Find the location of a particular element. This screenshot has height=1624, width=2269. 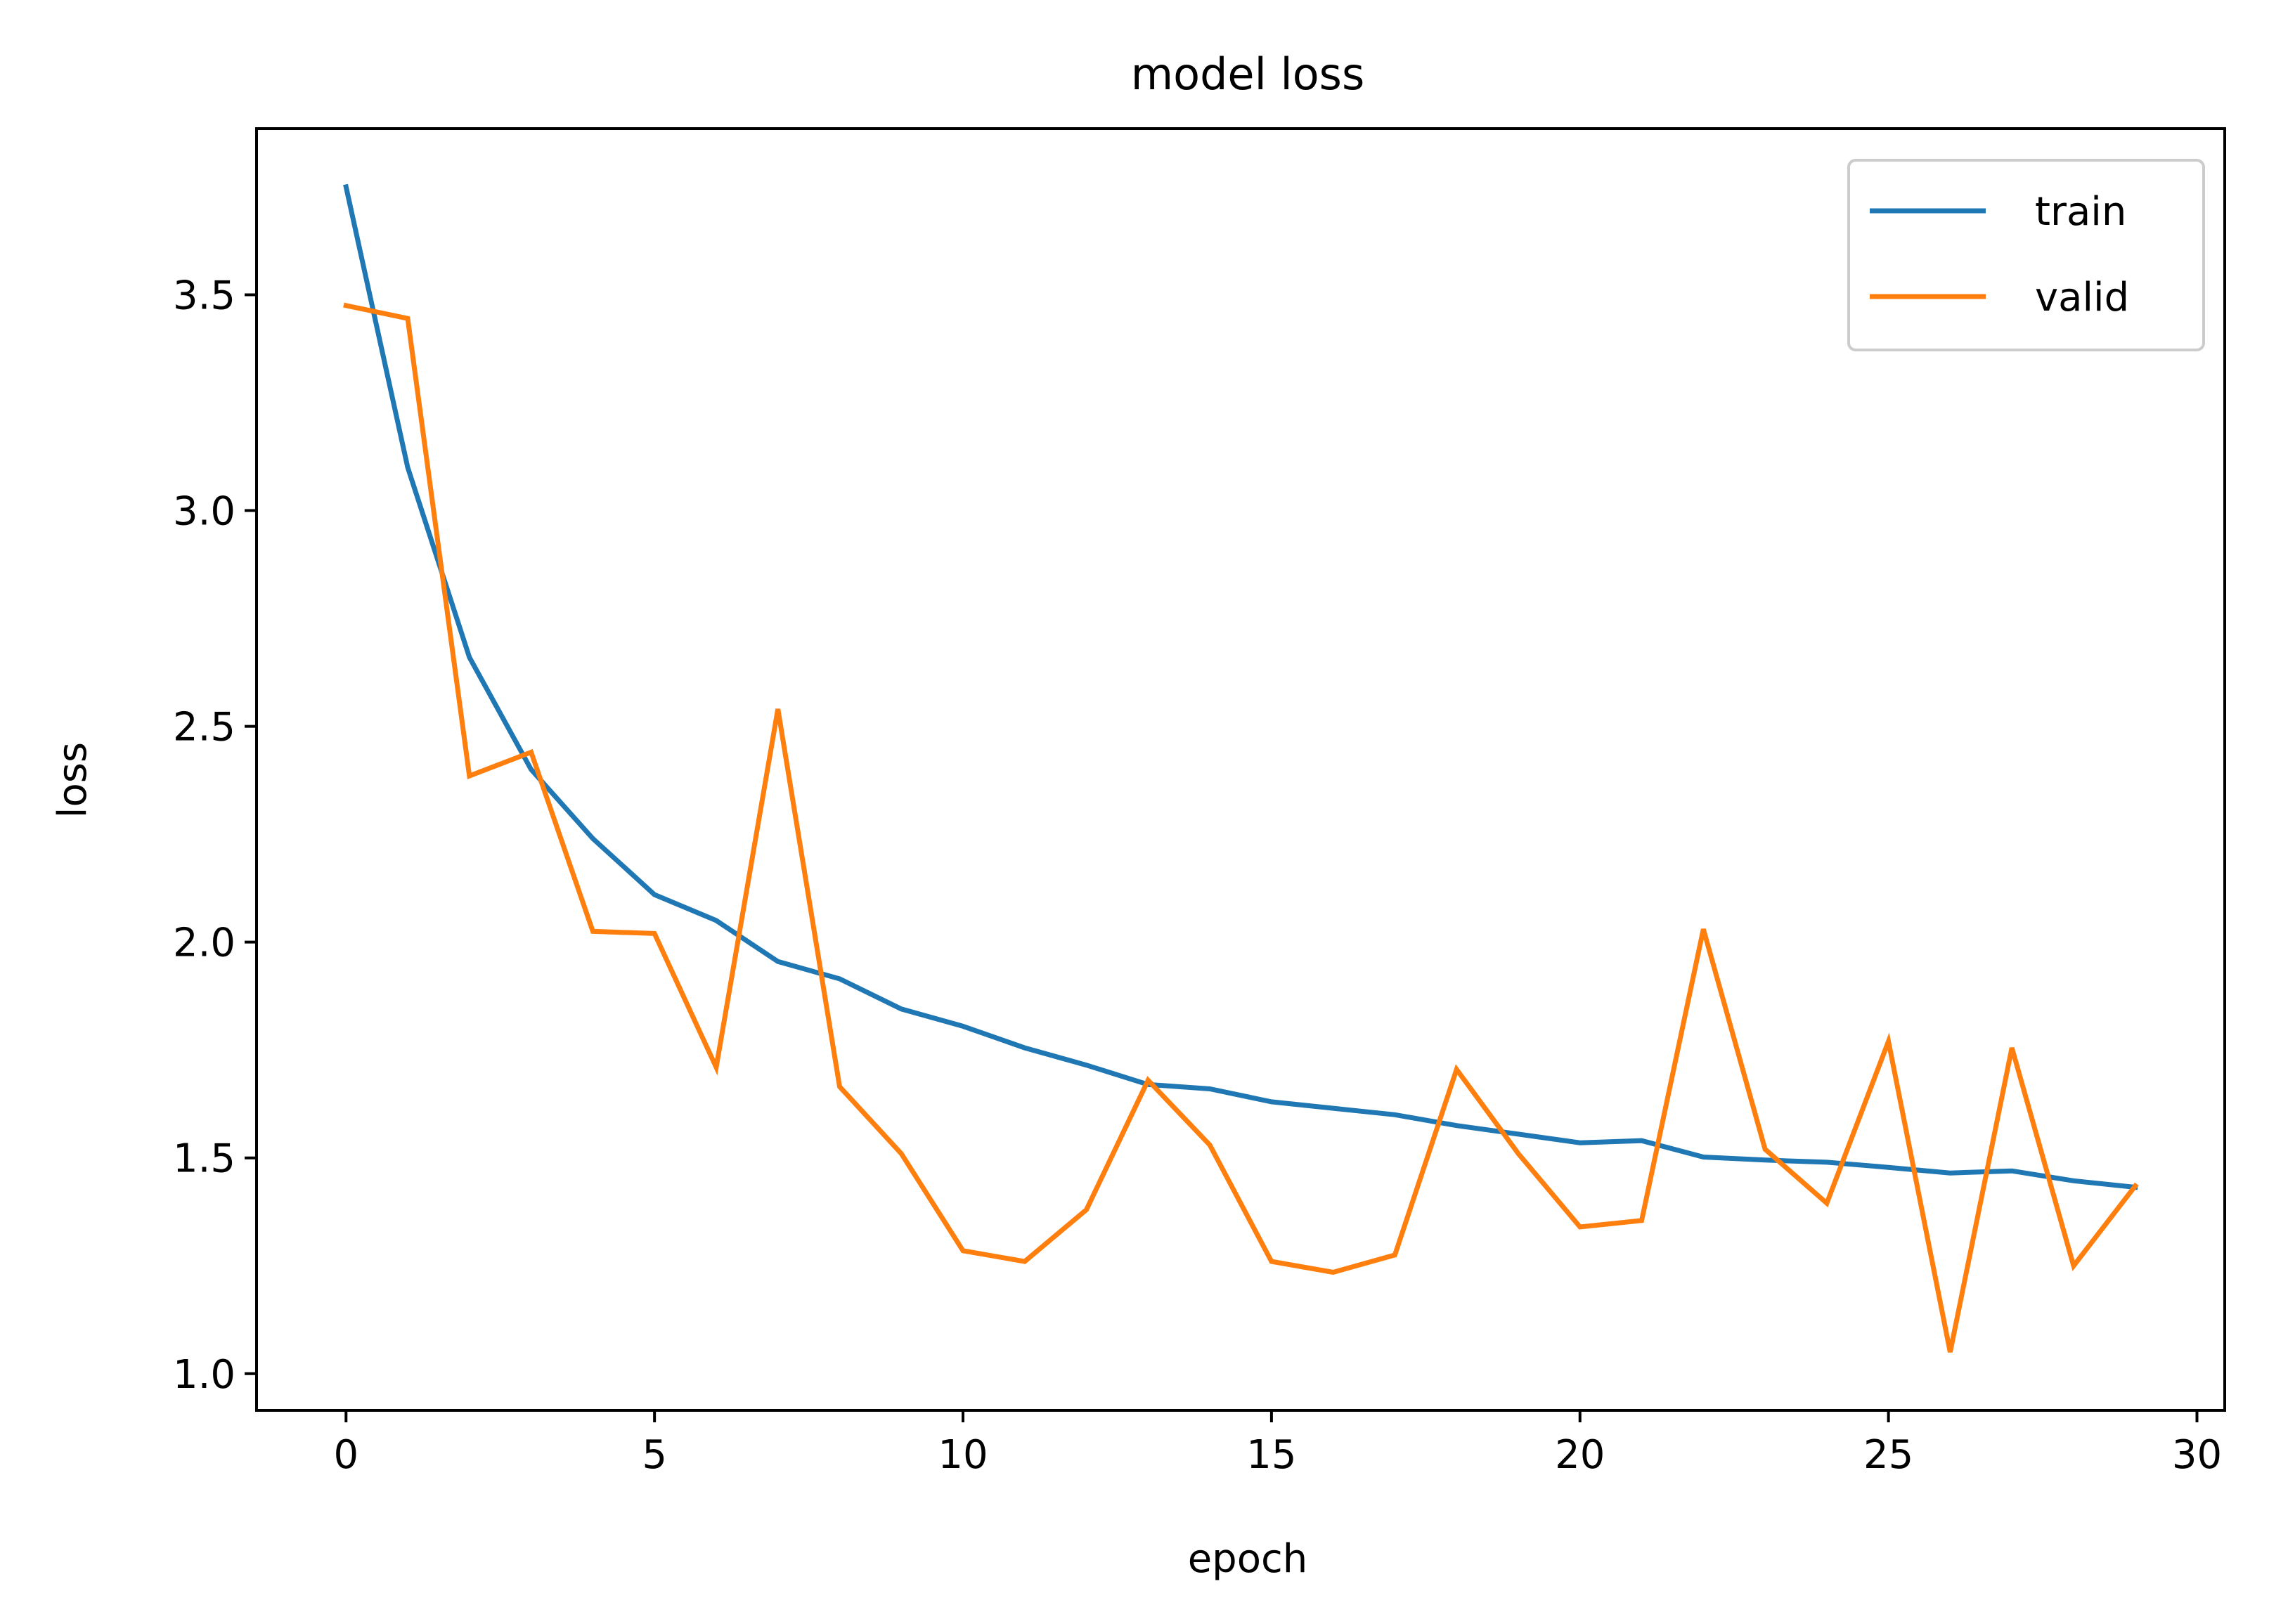

y-tick-label: 2.0 is located at coordinates (204, 943).